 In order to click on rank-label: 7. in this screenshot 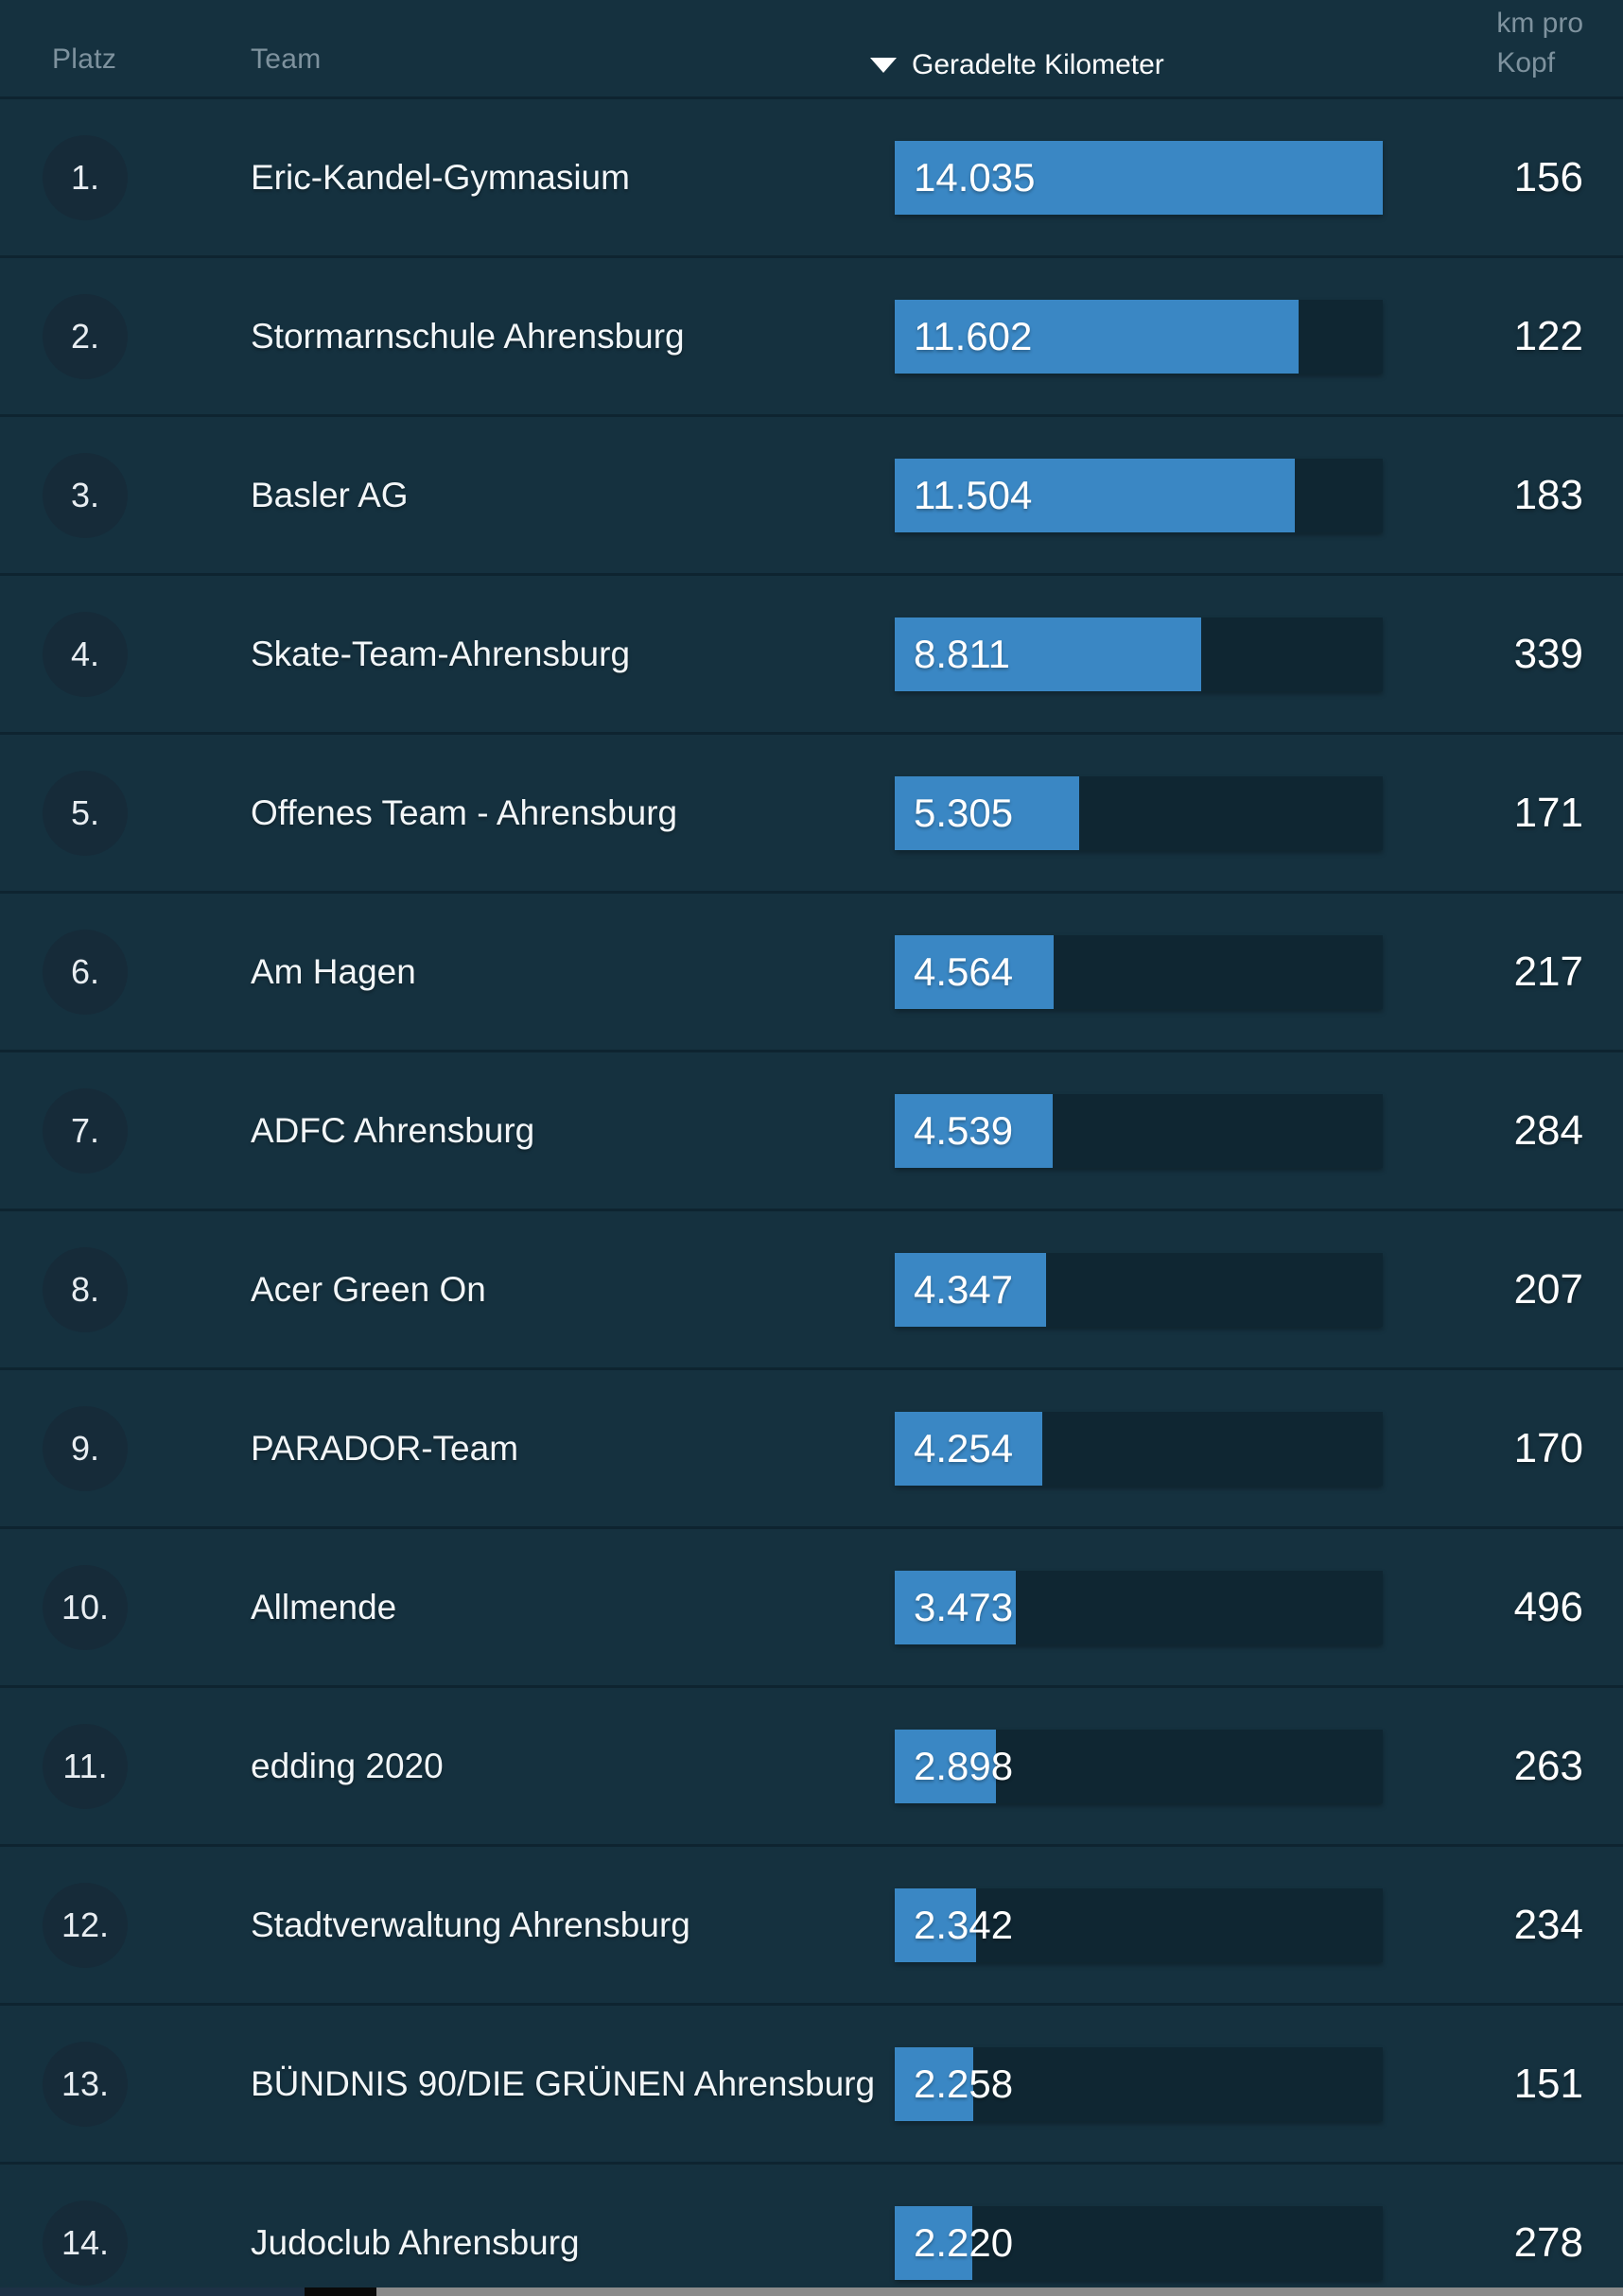, I will do `click(85, 1130)`.